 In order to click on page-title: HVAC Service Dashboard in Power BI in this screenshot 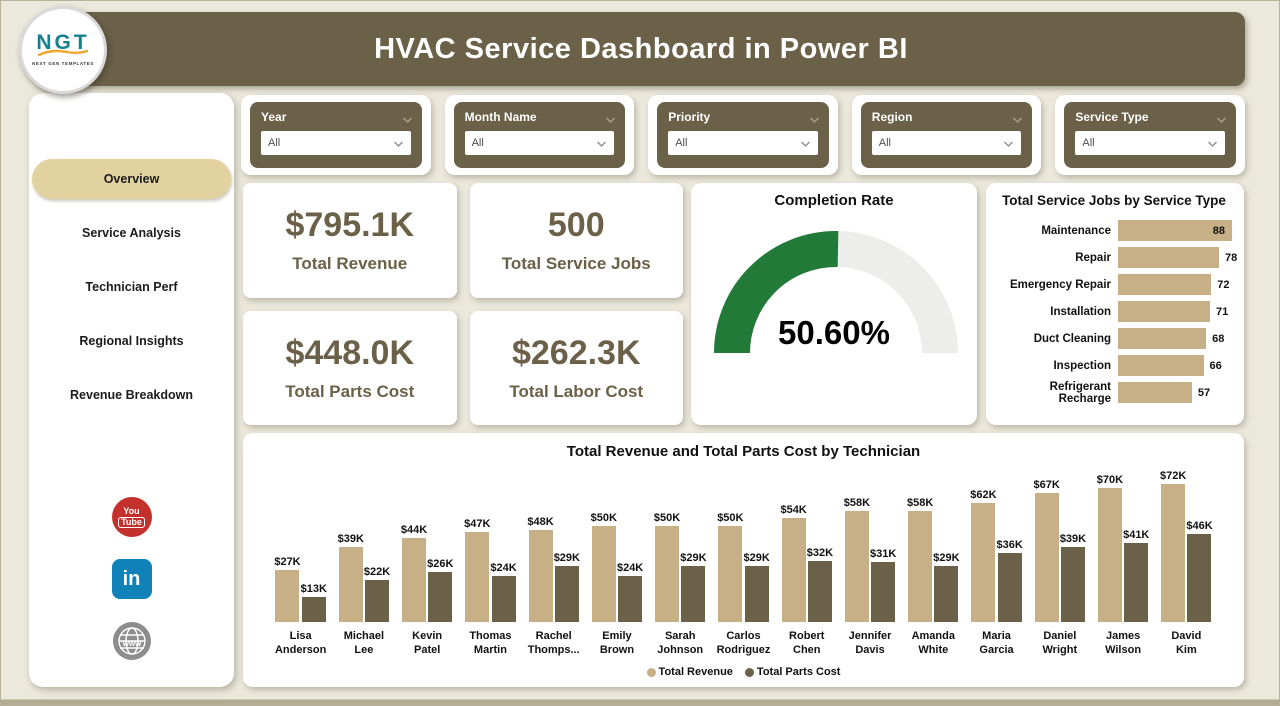, I will do `click(641, 48)`.